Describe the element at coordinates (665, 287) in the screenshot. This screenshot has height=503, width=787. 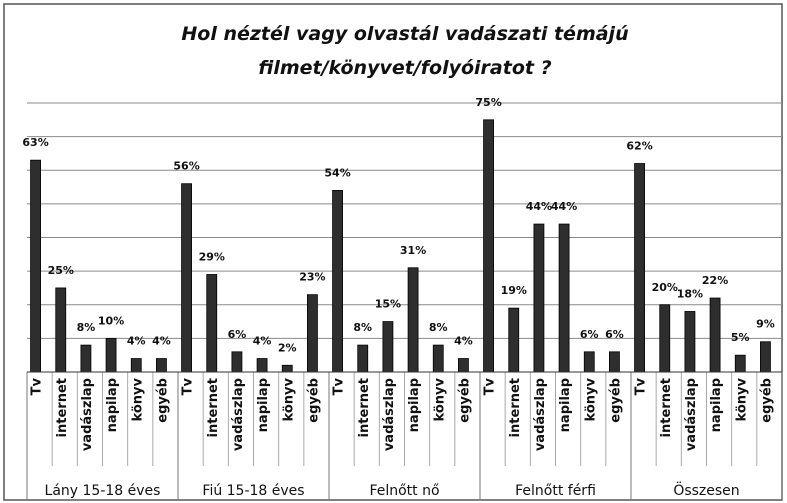
I see `data-label: 20%` at that location.